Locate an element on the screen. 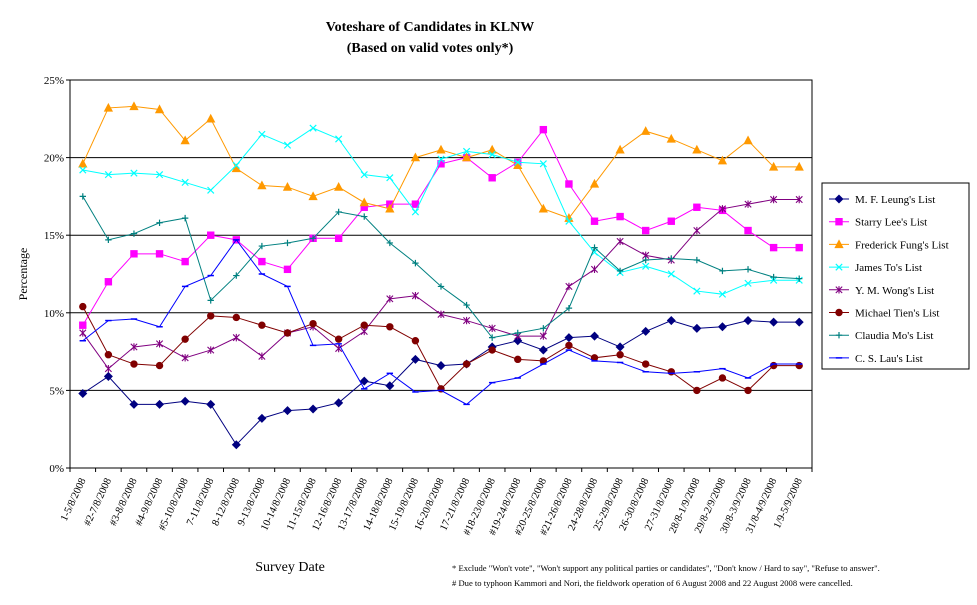 Image resolution: width=977 pixels, height=605 pixels. y-axis-ticks: 0% 5% 10% 15% 20% 25% is located at coordinates (57, 275).